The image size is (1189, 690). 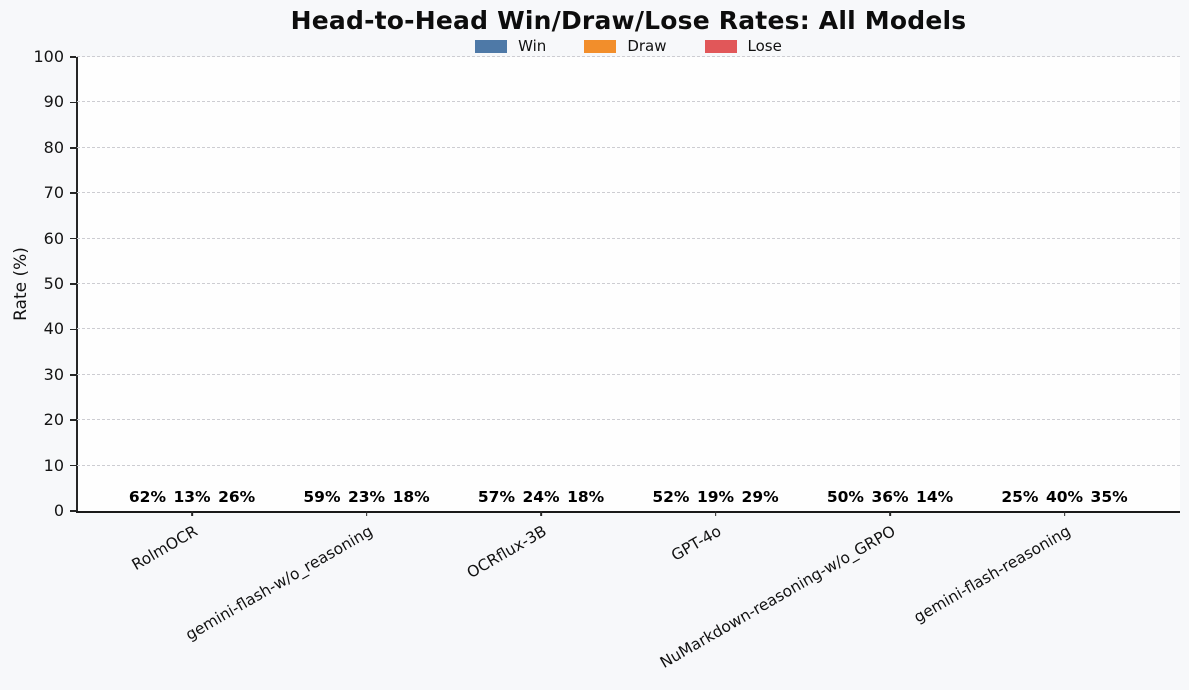 I want to click on legend-label: Lose, so click(x=764, y=46).